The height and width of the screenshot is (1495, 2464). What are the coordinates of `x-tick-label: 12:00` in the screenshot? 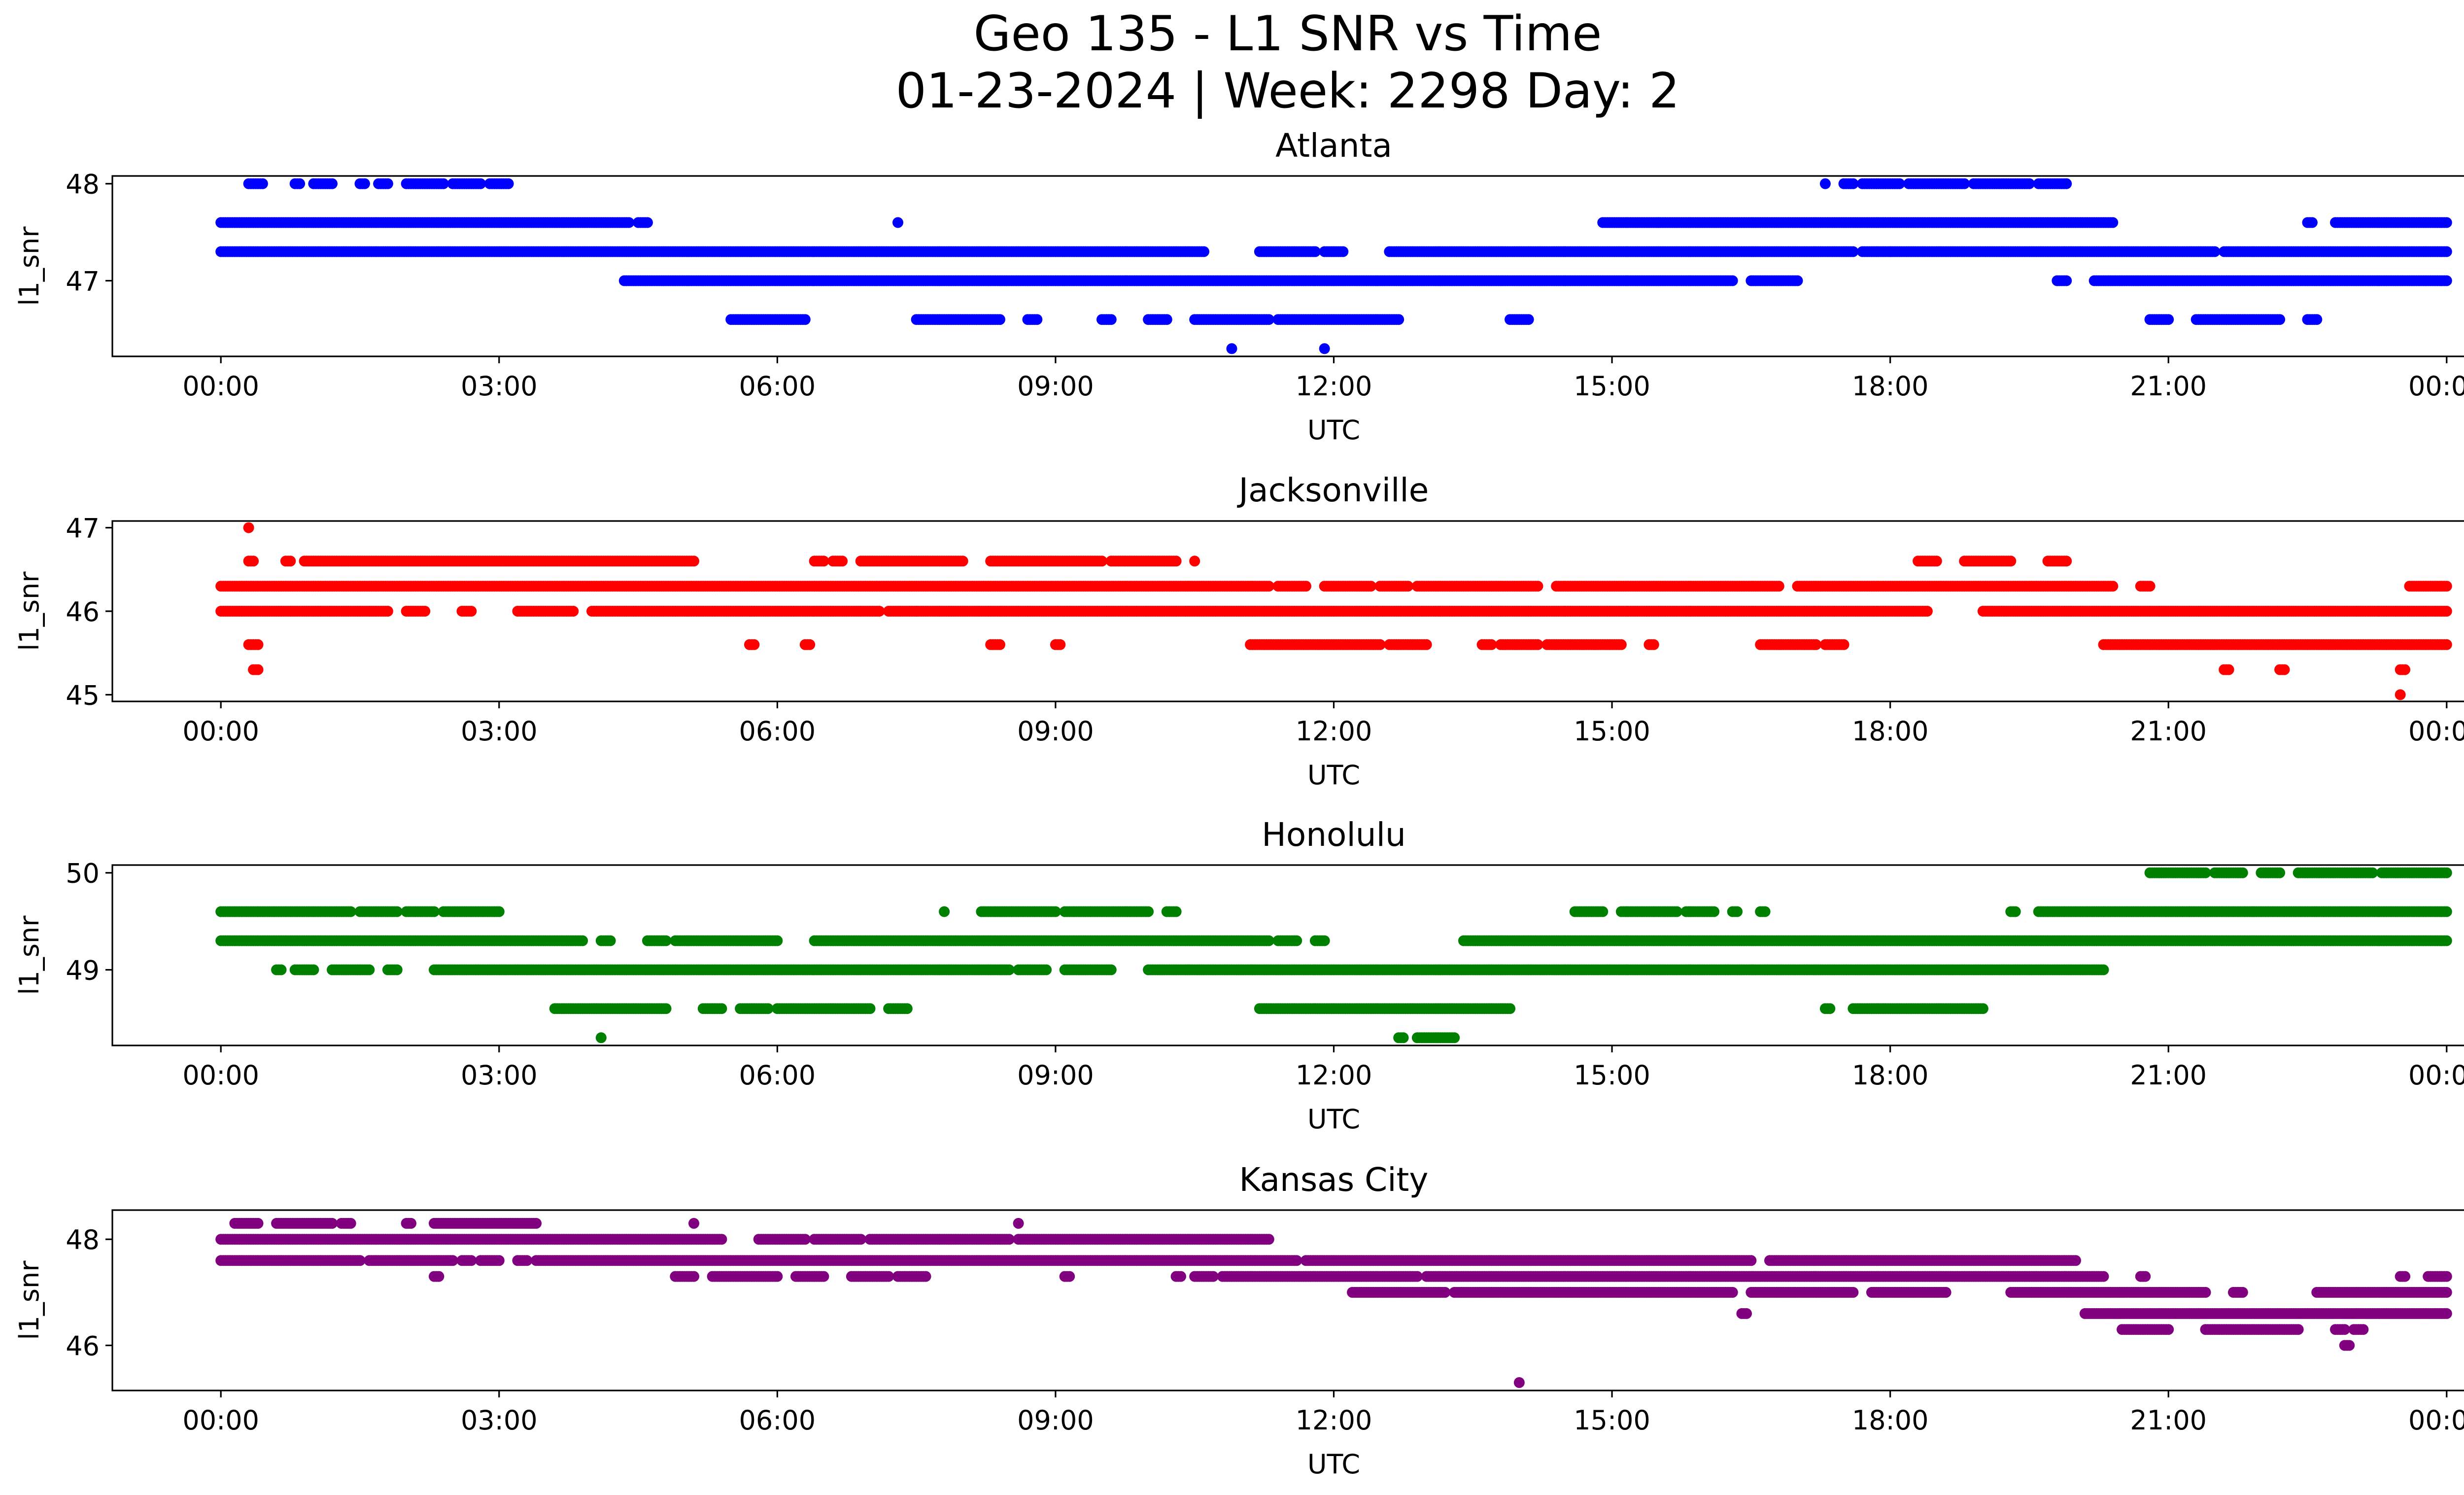 It's located at (1334, 731).